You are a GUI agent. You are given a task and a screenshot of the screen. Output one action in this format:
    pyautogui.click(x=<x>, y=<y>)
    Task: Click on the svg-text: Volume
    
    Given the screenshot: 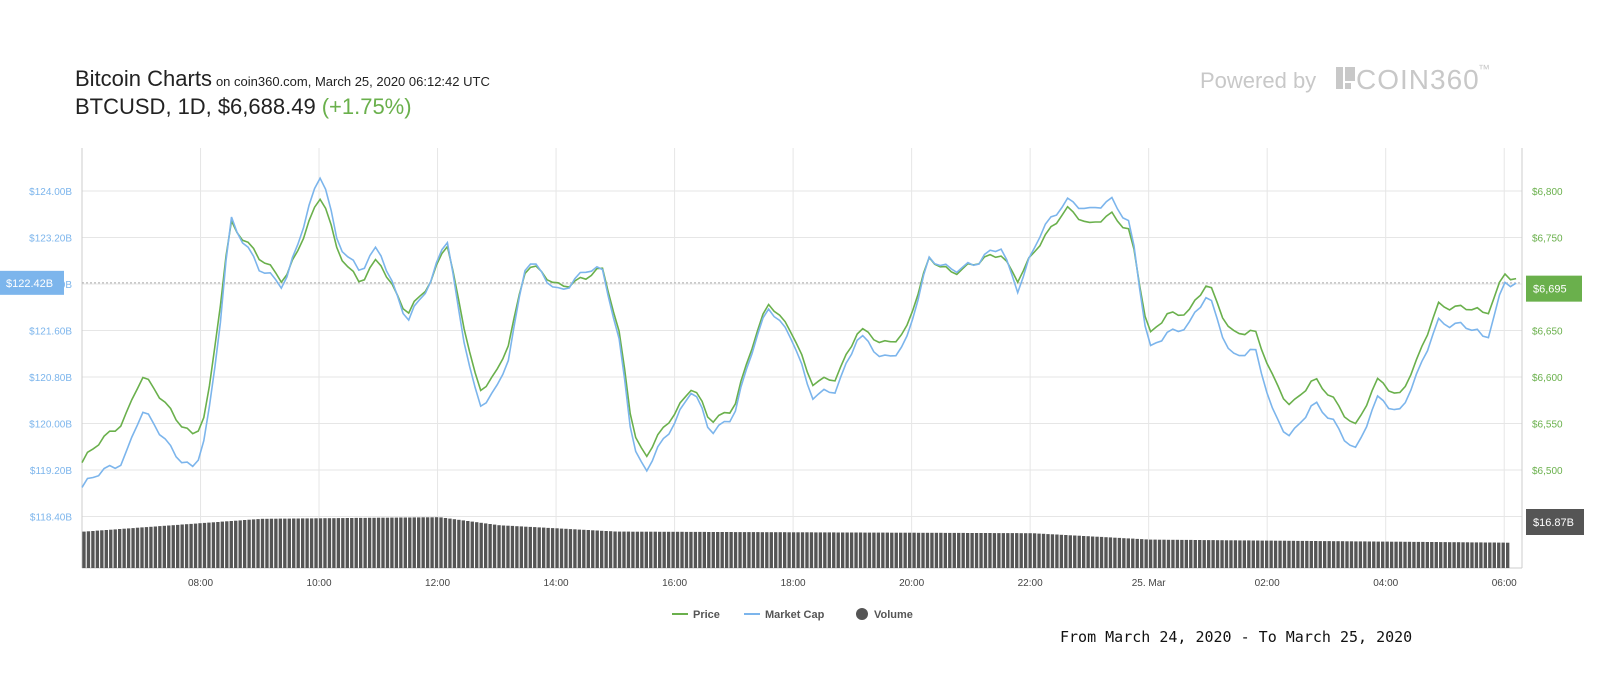 What is the action you would take?
    pyautogui.click(x=893, y=615)
    